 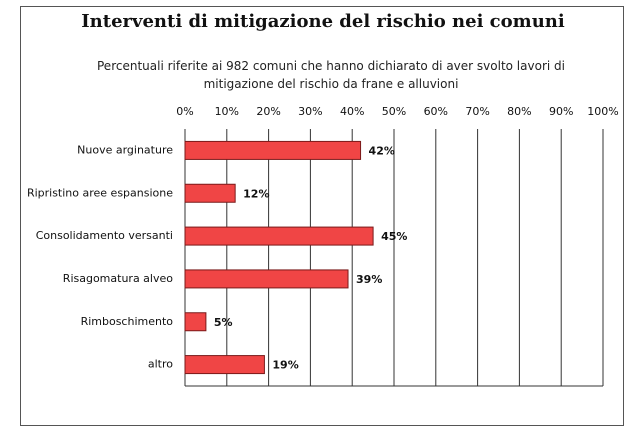 What do you see at coordinates (519, 111) in the screenshot?
I see `x-tick-label: 80%` at bounding box center [519, 111].